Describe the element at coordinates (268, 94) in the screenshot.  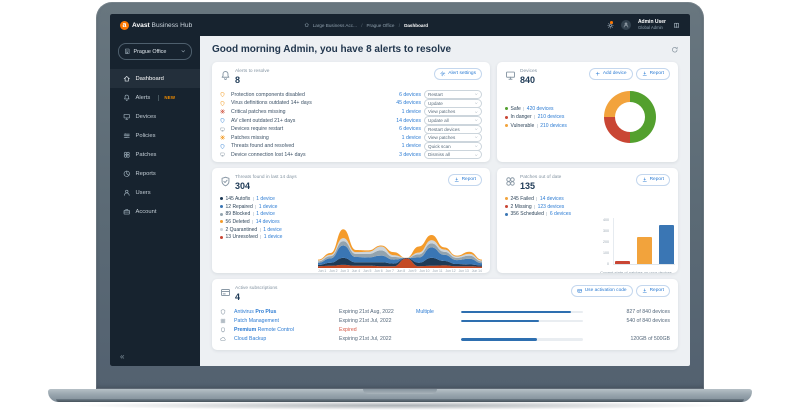
I see `alert-text: Protection components disabled` at that location.